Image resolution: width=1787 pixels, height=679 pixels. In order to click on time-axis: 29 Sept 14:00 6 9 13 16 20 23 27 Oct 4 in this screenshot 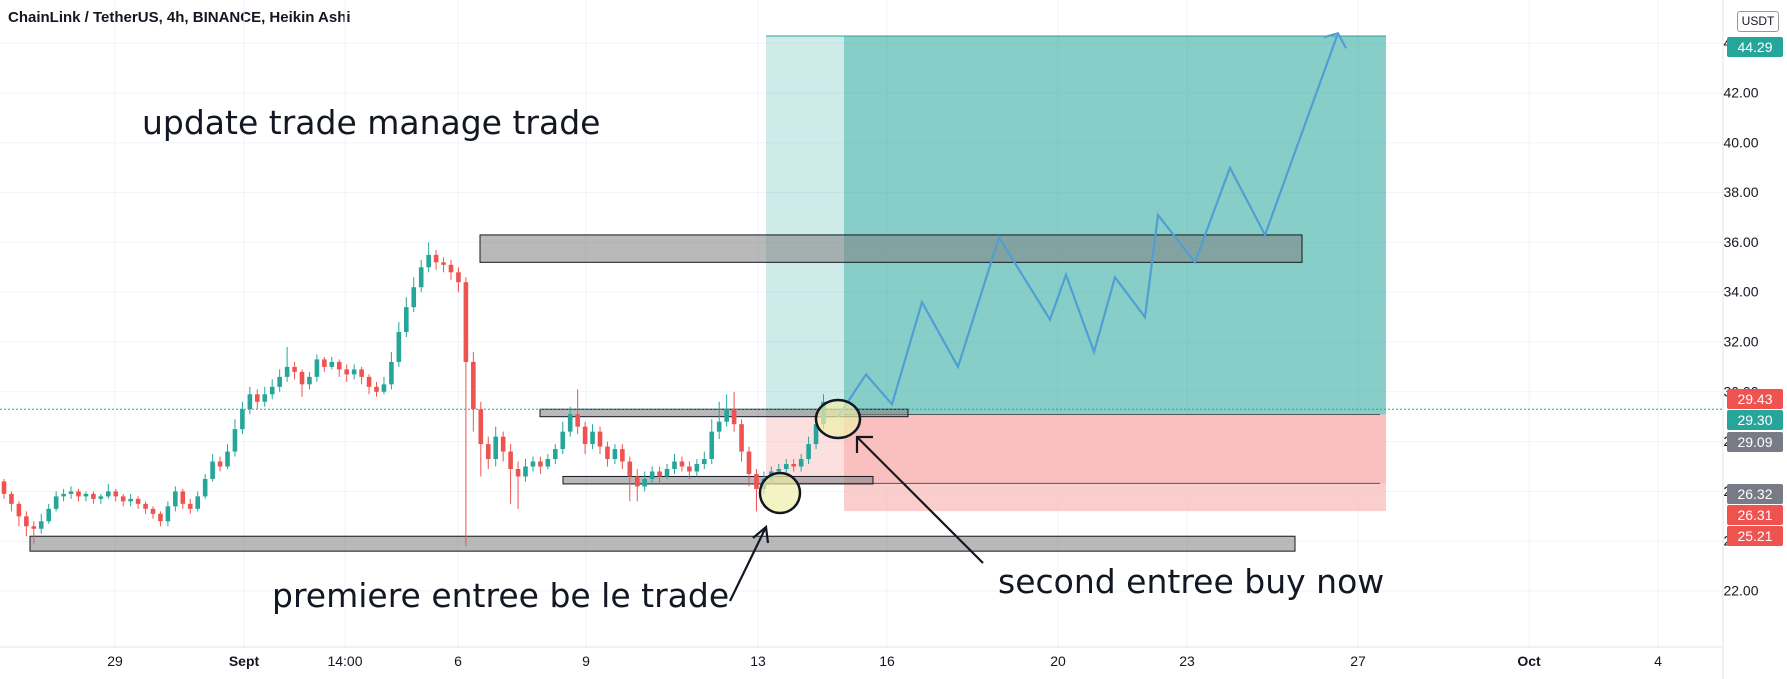, I will do `click(884, 661)`.